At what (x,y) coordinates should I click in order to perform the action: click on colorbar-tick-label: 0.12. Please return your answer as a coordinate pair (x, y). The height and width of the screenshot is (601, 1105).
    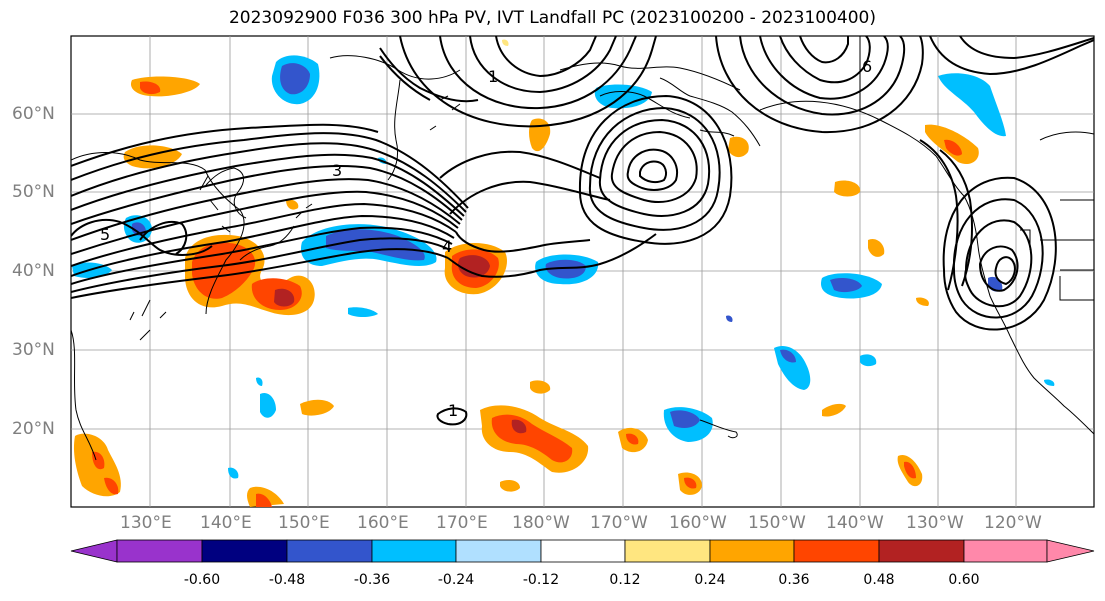
    Looking at the image, I should click on (625, 580).